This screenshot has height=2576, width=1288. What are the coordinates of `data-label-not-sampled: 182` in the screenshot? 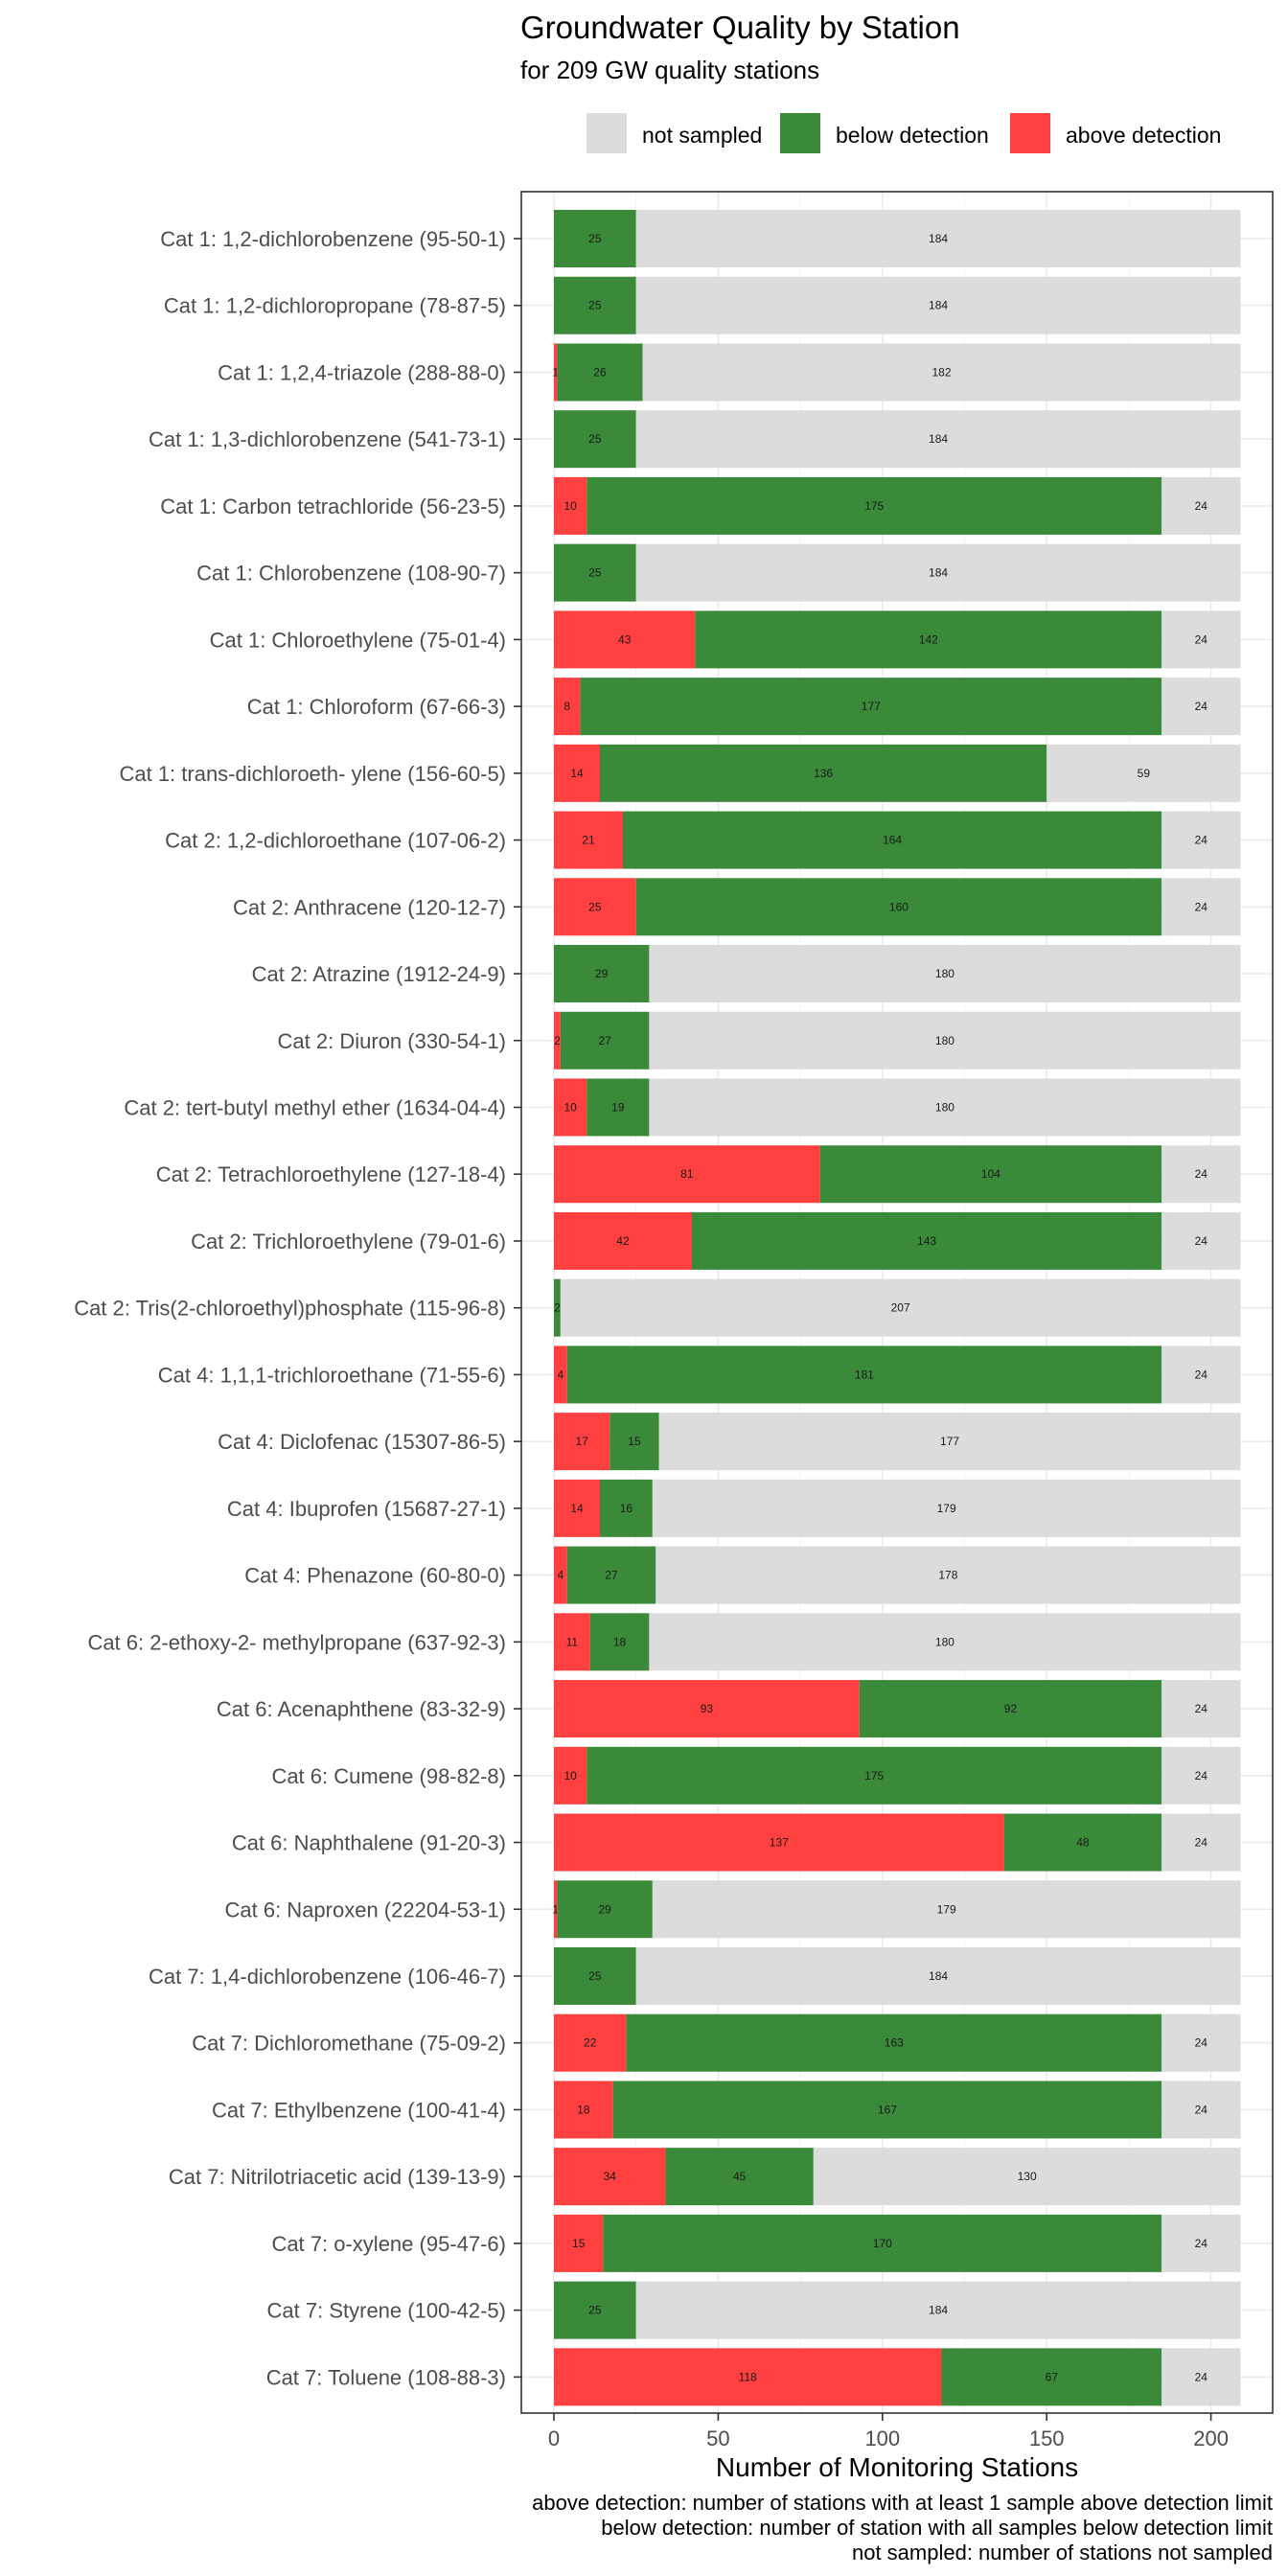 It's located at (941, 372).